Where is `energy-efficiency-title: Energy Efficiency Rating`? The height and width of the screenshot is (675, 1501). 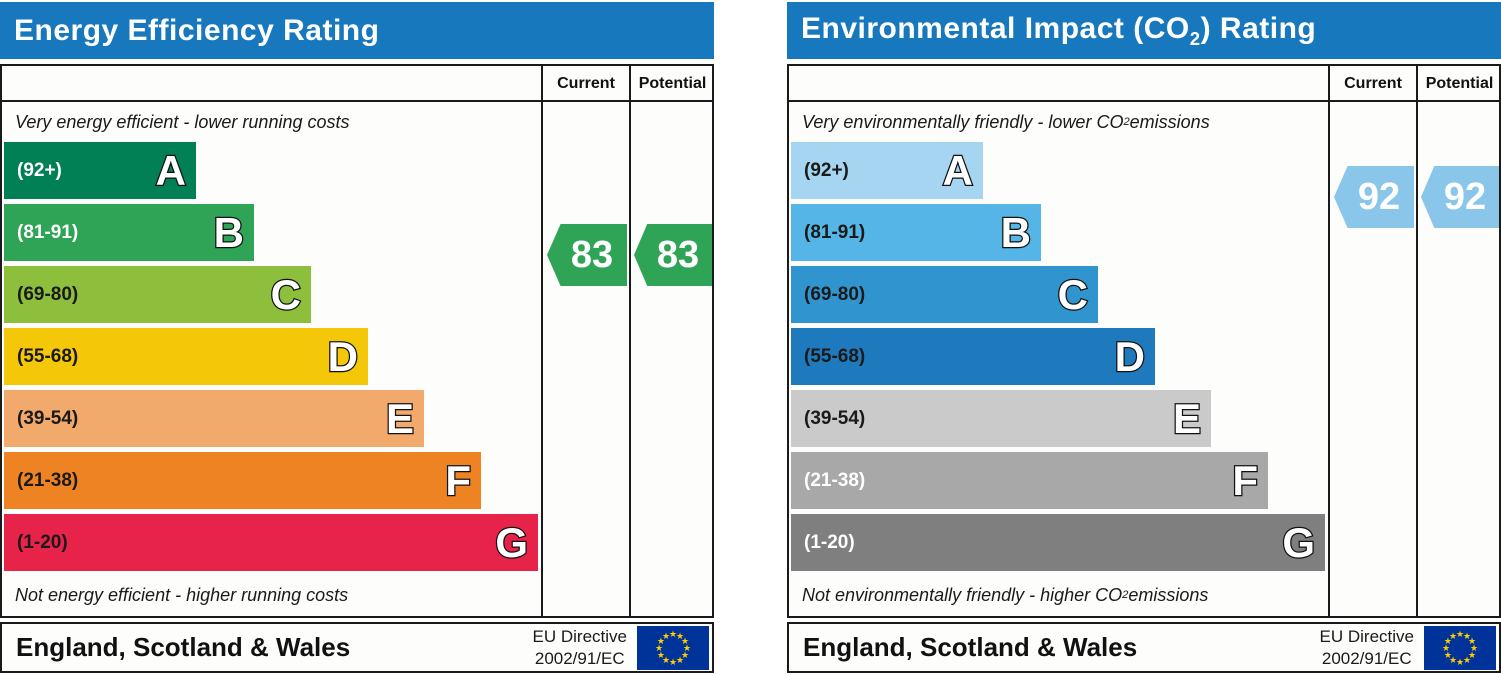 energy-efficiency-title: Energy Efficiency Rating is located at coordinates (197, 30).